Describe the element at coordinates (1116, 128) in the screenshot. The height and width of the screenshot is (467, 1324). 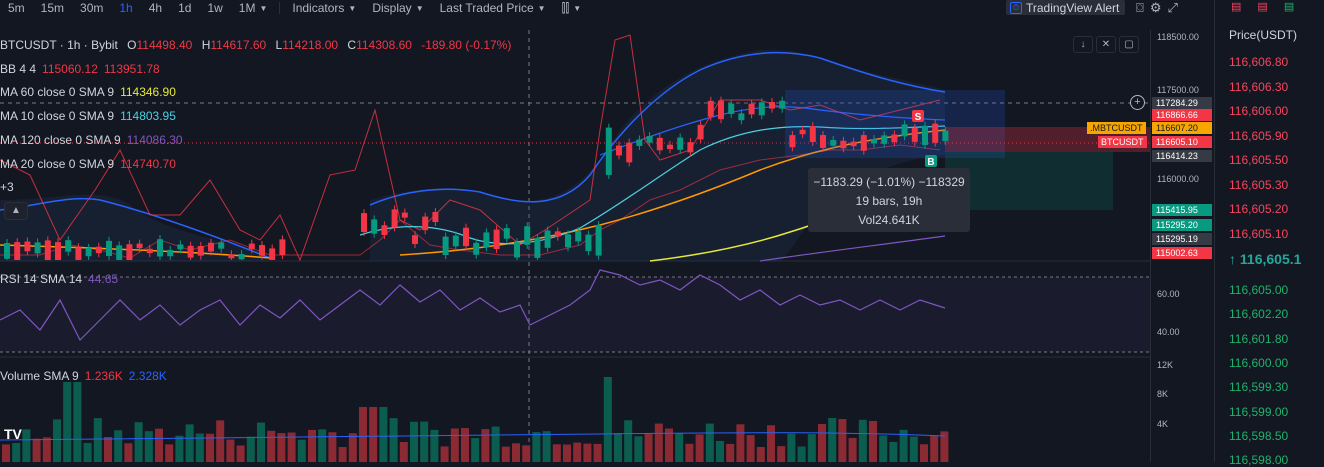
I see `symbol-tag-mbtcusdt: .MBTCUSDT` at that location.